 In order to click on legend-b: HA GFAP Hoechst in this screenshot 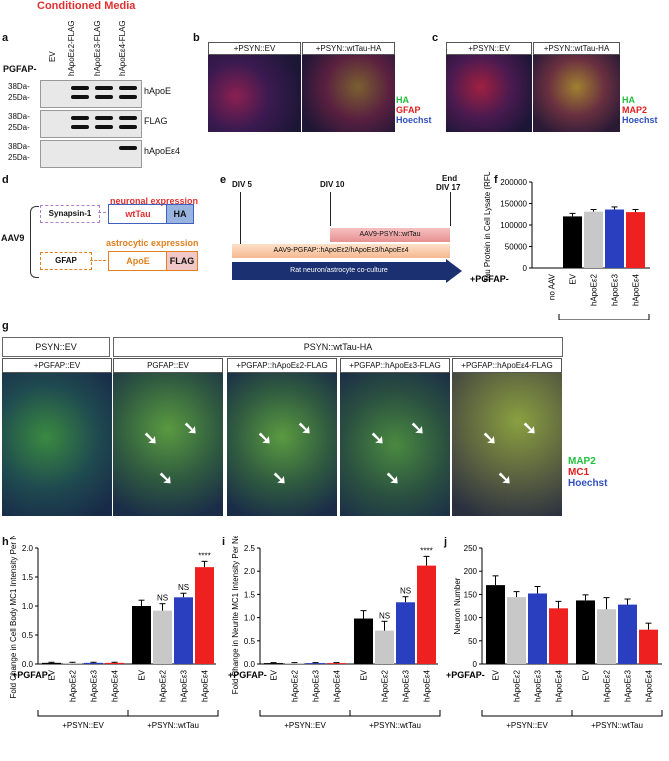, I will do `click(414, 110)`.